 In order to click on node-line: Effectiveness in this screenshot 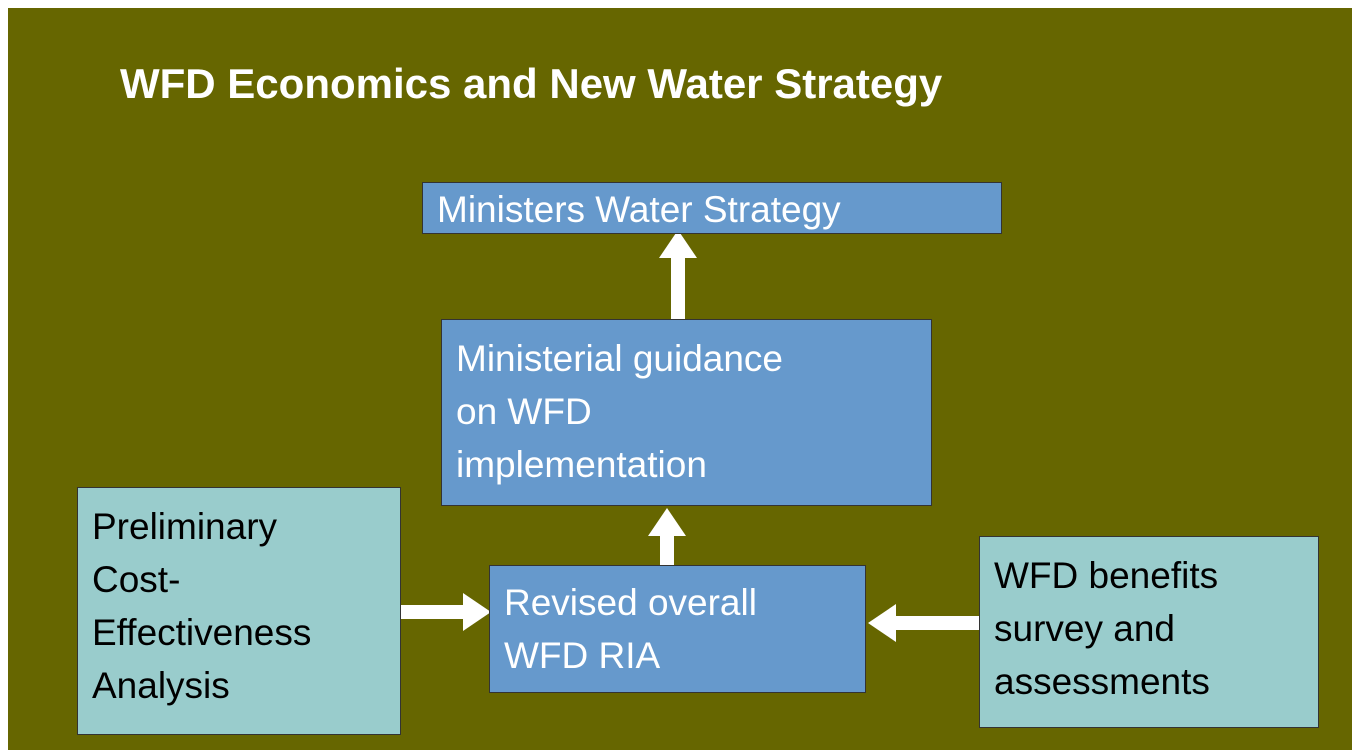, I will do `click(202, 632)`.